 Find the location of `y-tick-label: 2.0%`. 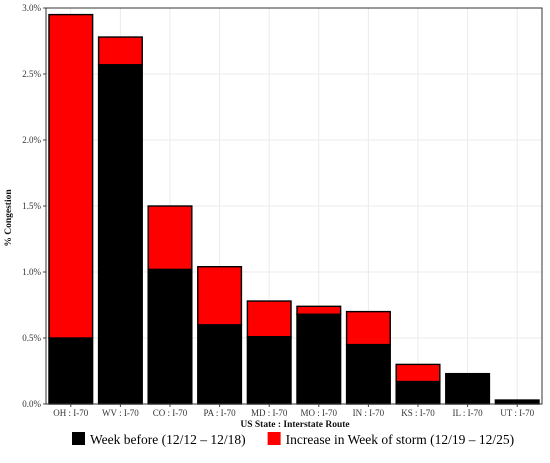

y-tick-label: 2.0% is located at coordinates (31, 140).